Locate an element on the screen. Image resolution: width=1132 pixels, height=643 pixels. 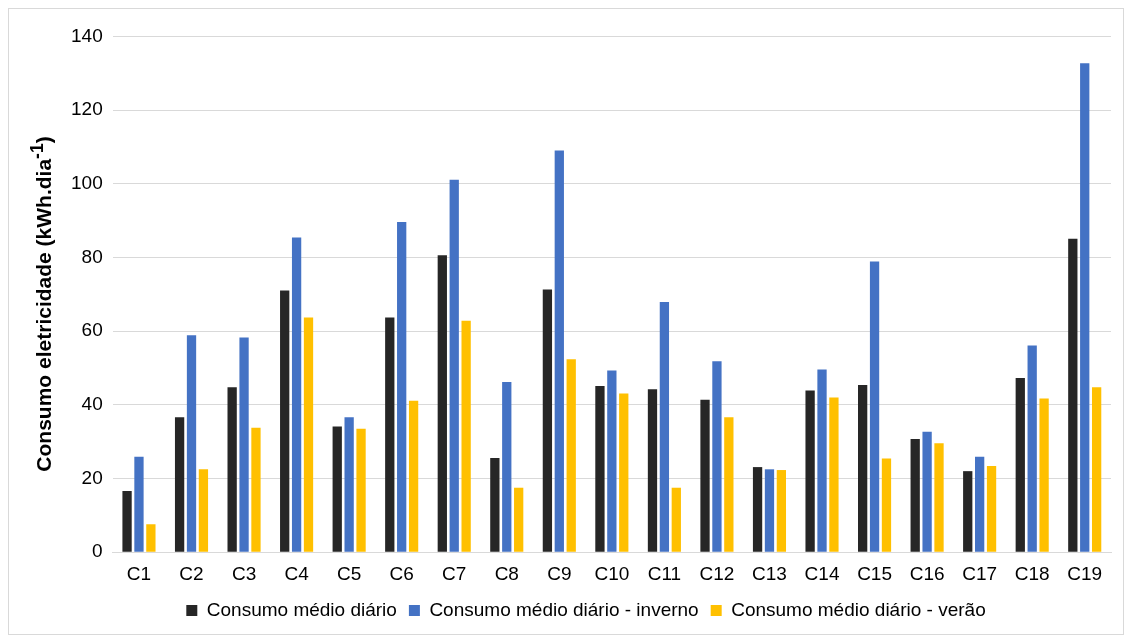
legend-label: Consumo médio diário - verão is located at coordinates (858, 609).